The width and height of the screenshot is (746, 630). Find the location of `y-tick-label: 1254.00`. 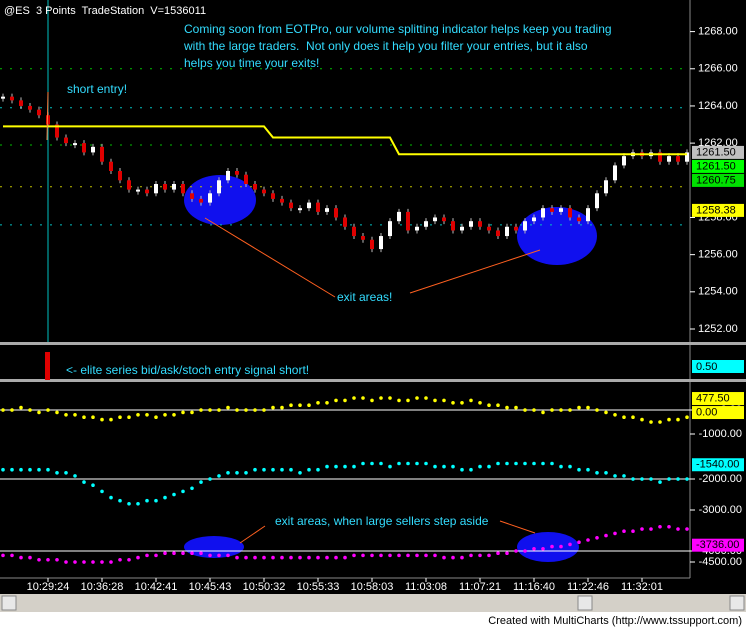

y-tick-label: 1254.00 is located at coordinates (718, 292).